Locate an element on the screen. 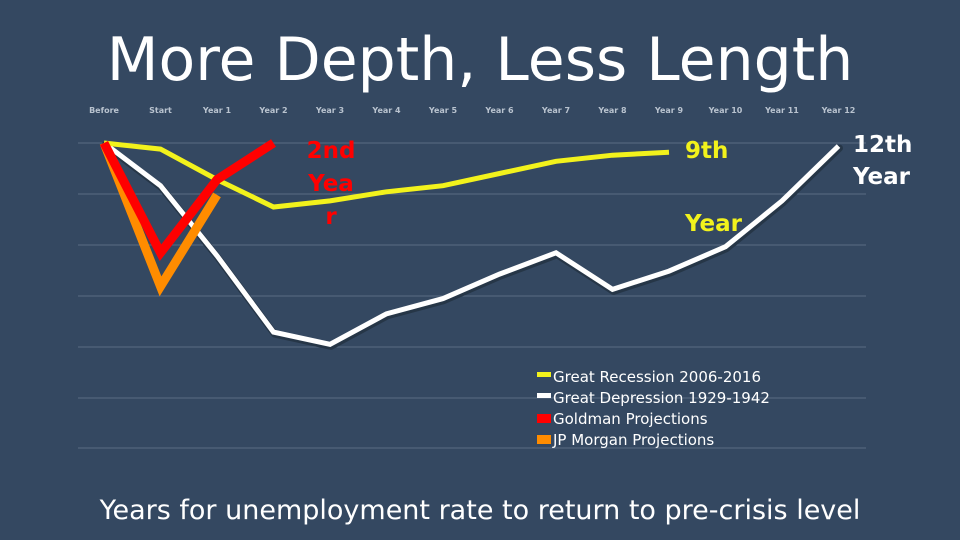 The height and width of the screenshot is (540, 960). annotation-label: 9th Year is located at coordinates (713, 187).